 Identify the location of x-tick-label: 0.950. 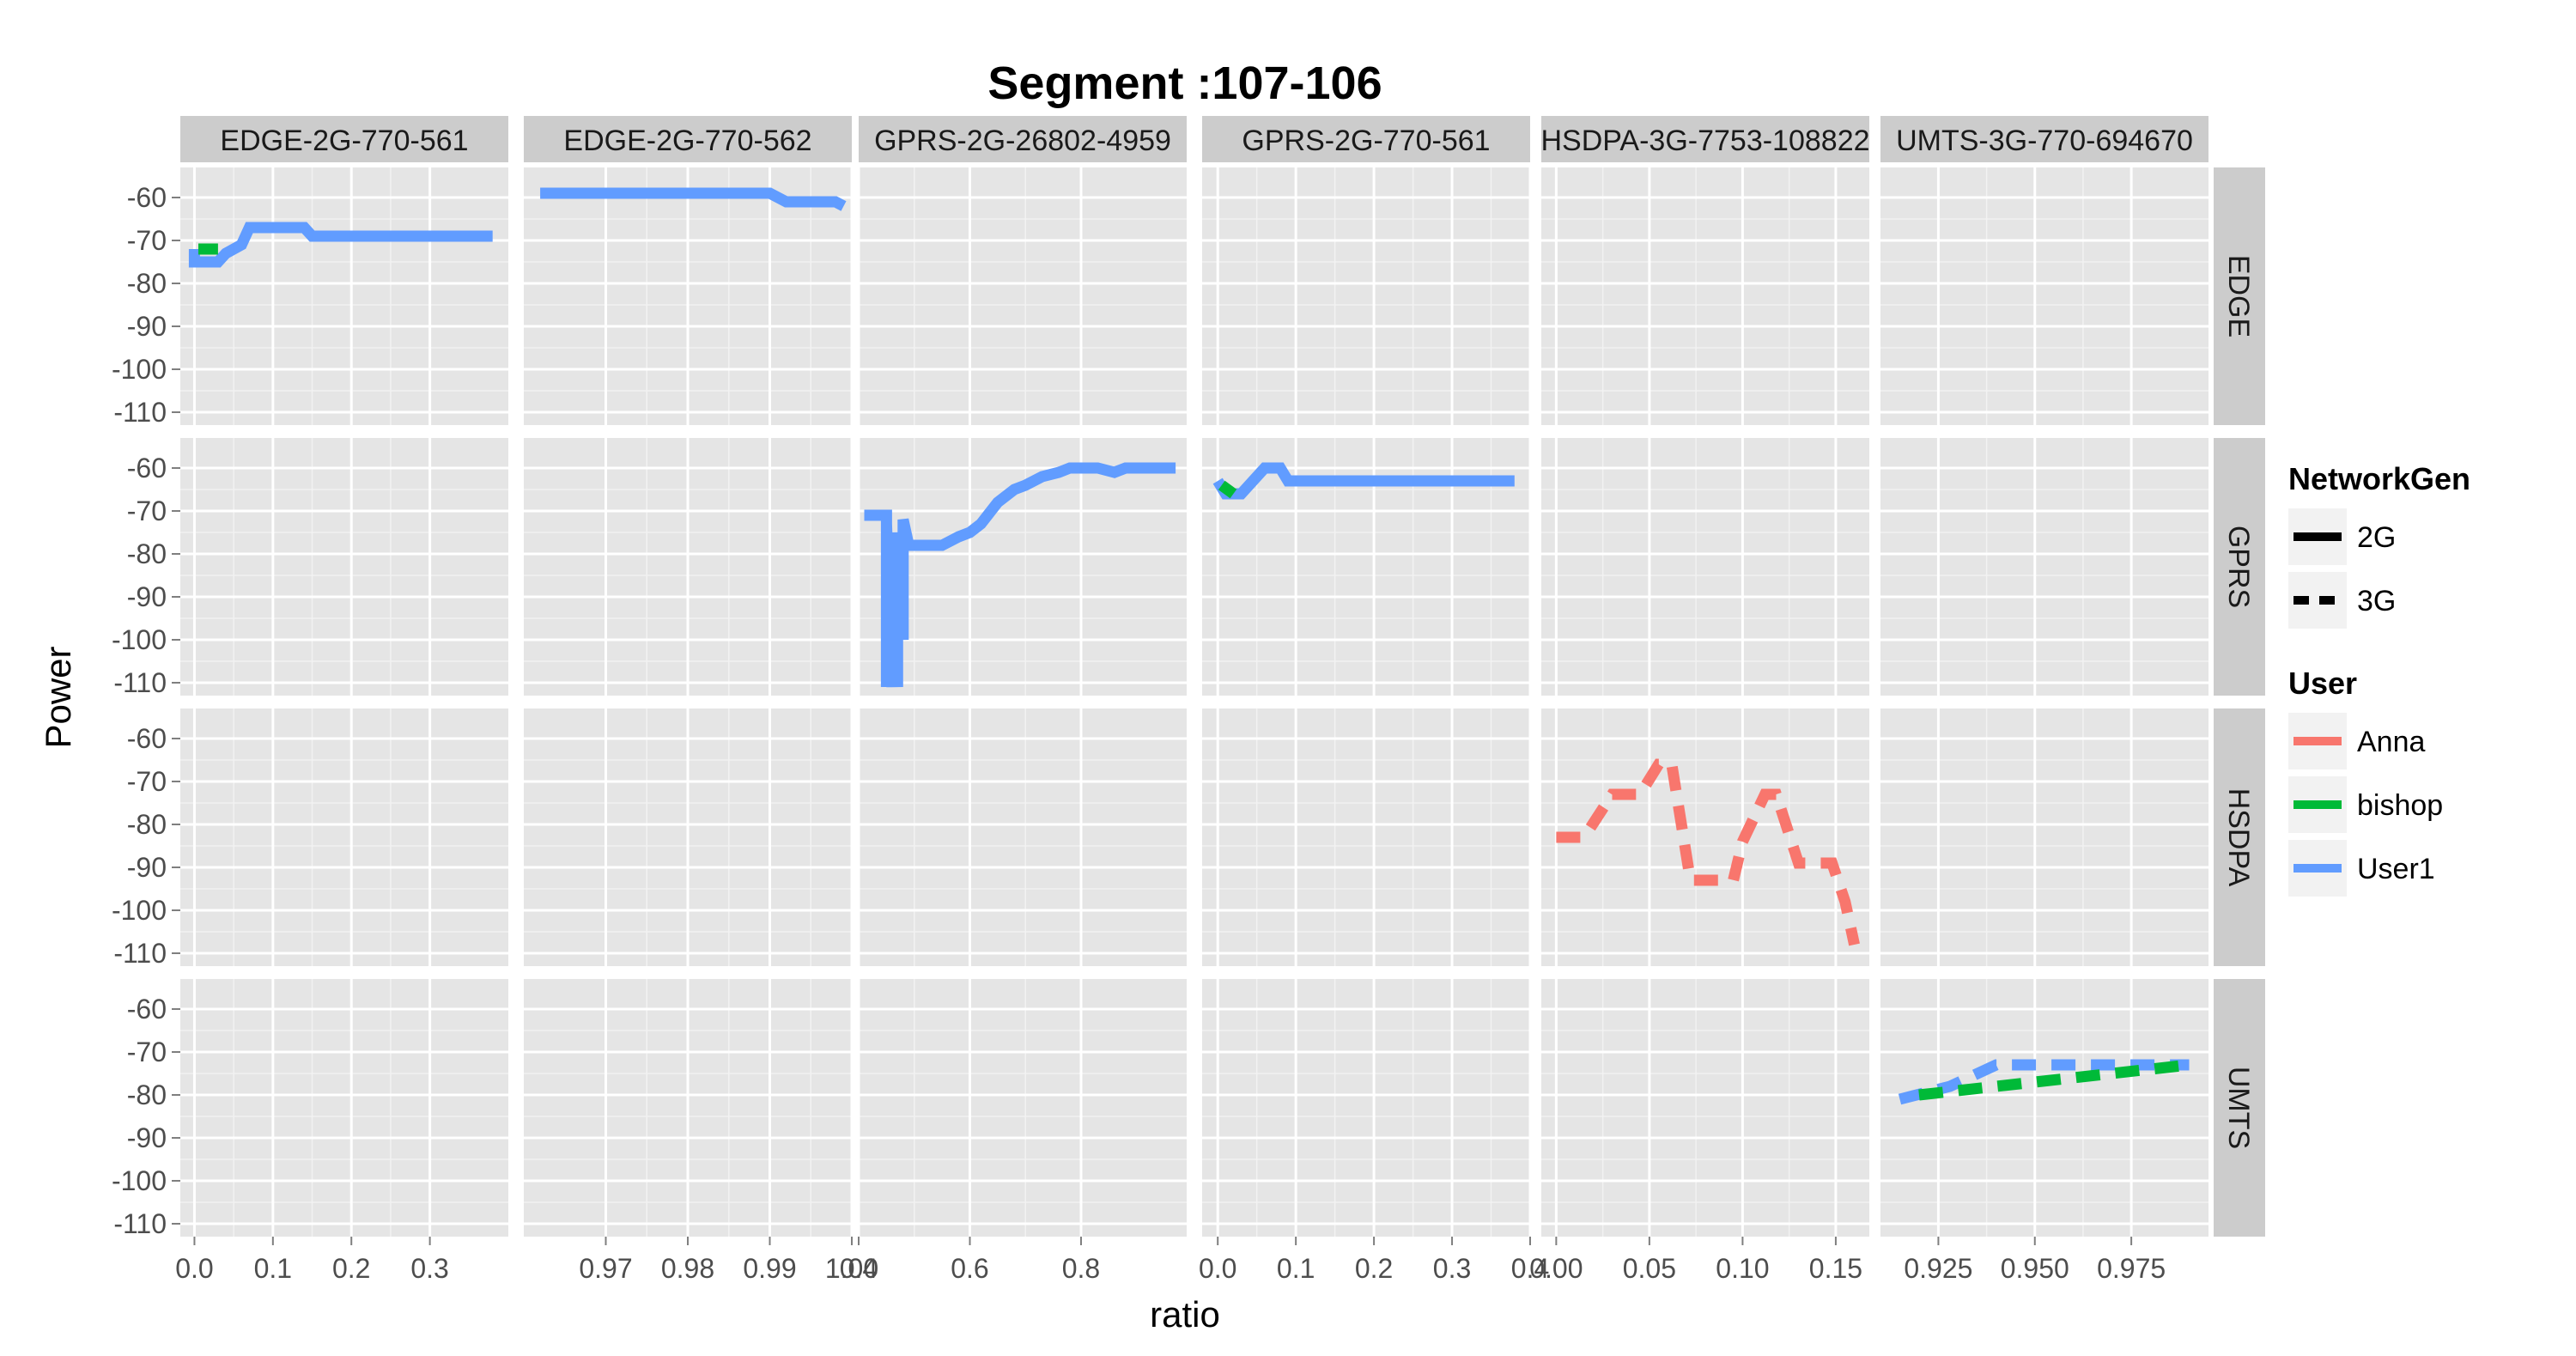
(2035, 1268).